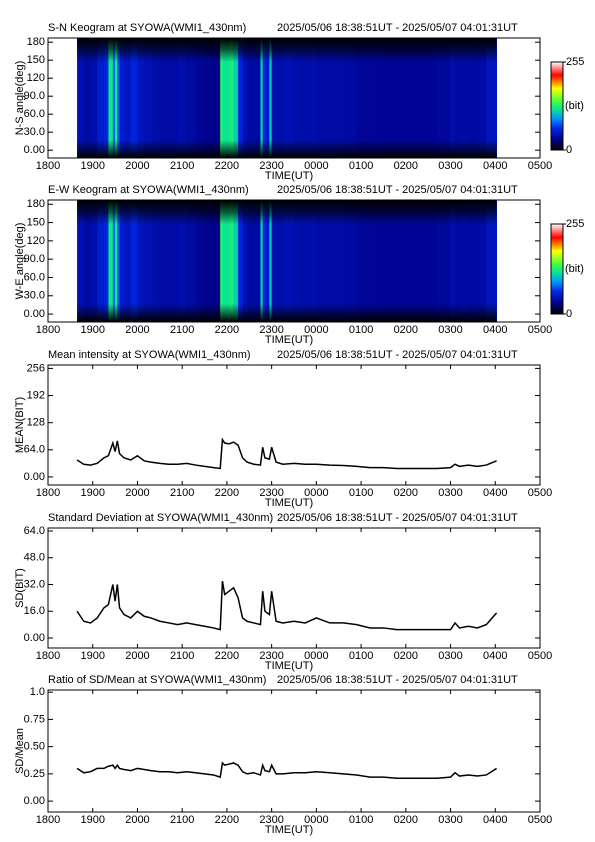  What do you see at coordinates (34, 774) in the screenshot?
I see `y-tick-label: 0.25` at bounding box center [34, 774].